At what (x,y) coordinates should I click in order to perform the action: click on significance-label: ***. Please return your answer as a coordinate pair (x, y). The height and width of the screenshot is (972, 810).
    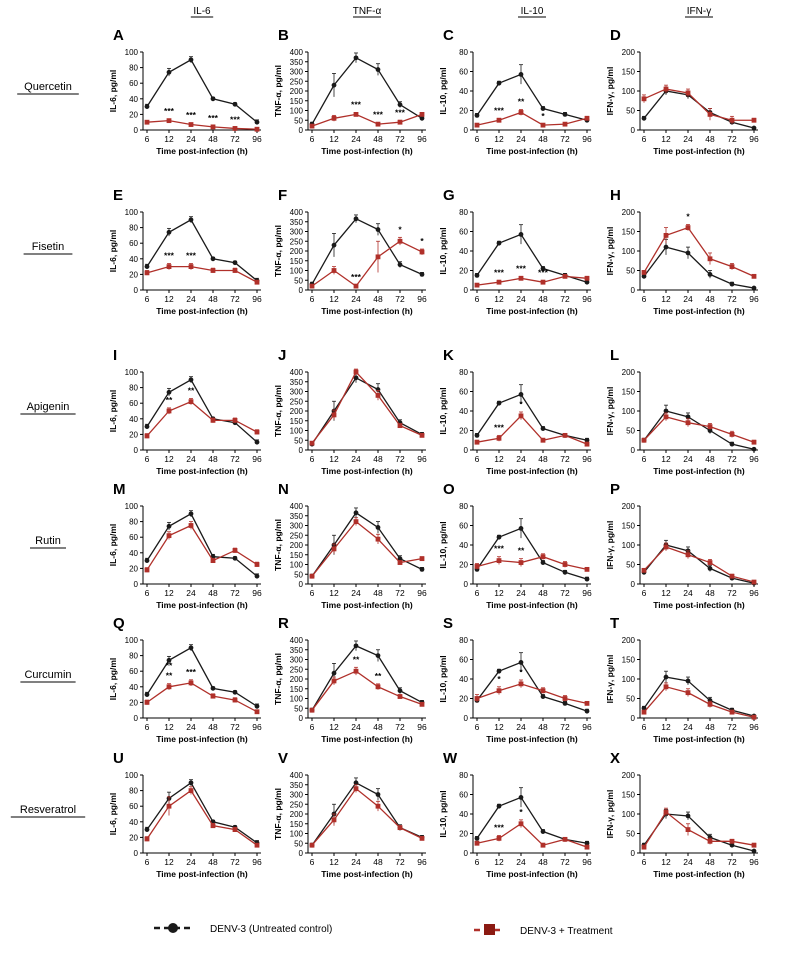
    Looking at the image, I should click on (191, 115).